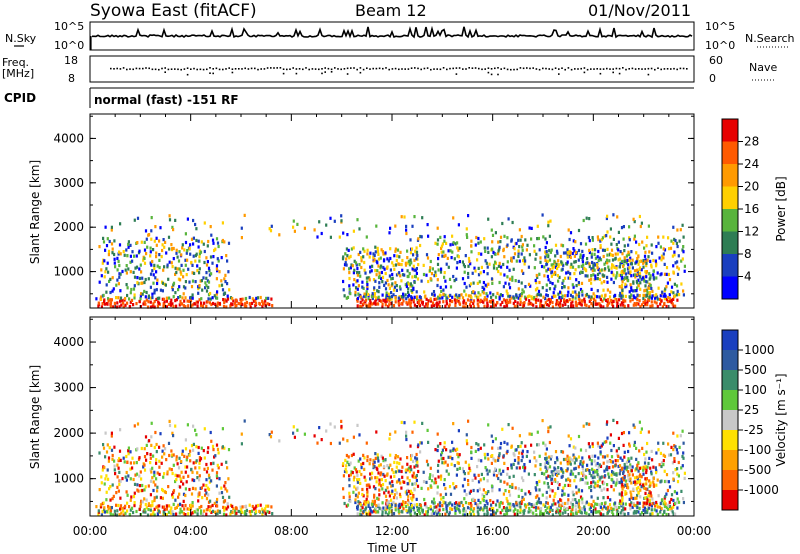 The image size is (800, 554). I want to click on colorbar-band, so click(730, 288).